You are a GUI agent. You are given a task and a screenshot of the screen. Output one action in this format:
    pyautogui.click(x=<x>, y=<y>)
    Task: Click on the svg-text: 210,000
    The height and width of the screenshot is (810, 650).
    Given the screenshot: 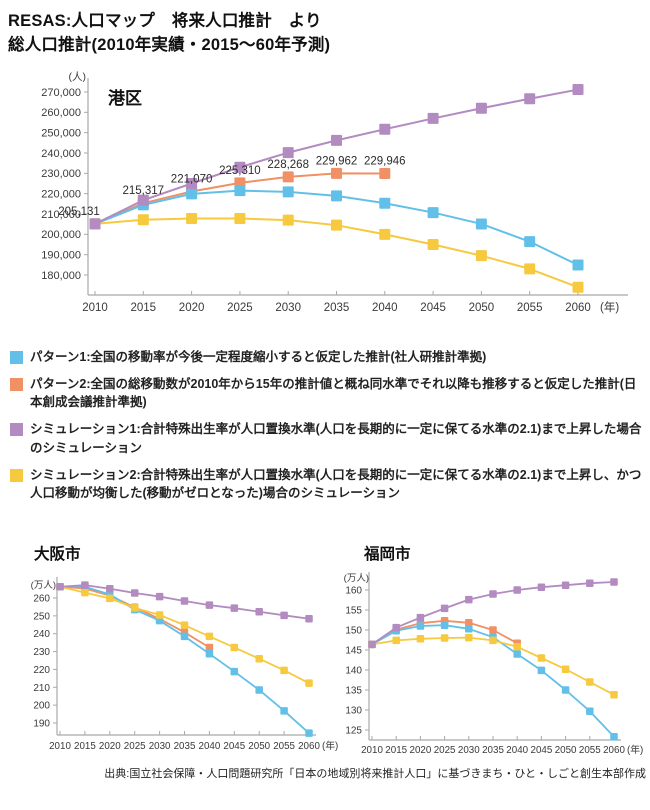 What is the action you would take?
    pyautogui.click(x=61, y=215)
    